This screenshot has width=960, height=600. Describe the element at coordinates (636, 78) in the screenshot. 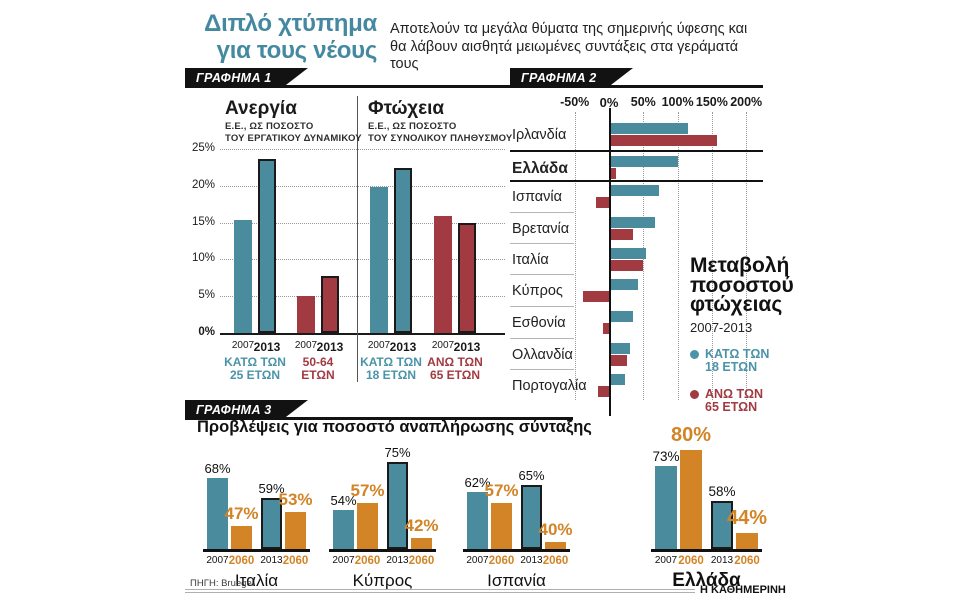

I see `grafima2-badge-row: ΓΡΑΦΗΜΑ 2` at that location.